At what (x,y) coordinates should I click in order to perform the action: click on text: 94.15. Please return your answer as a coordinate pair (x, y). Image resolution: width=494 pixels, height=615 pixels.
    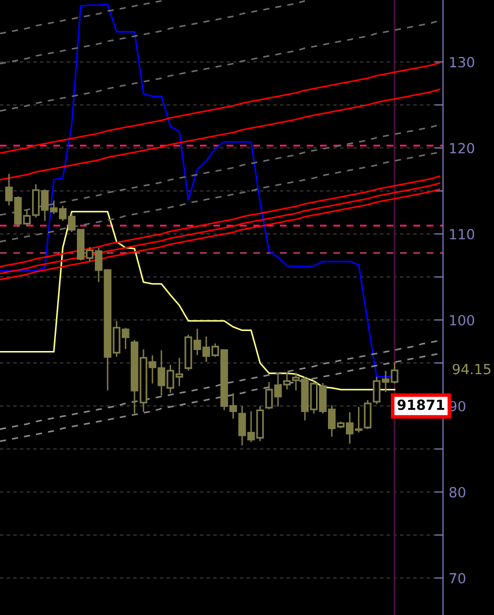
    Looking at the image, I should click on (471, 369).